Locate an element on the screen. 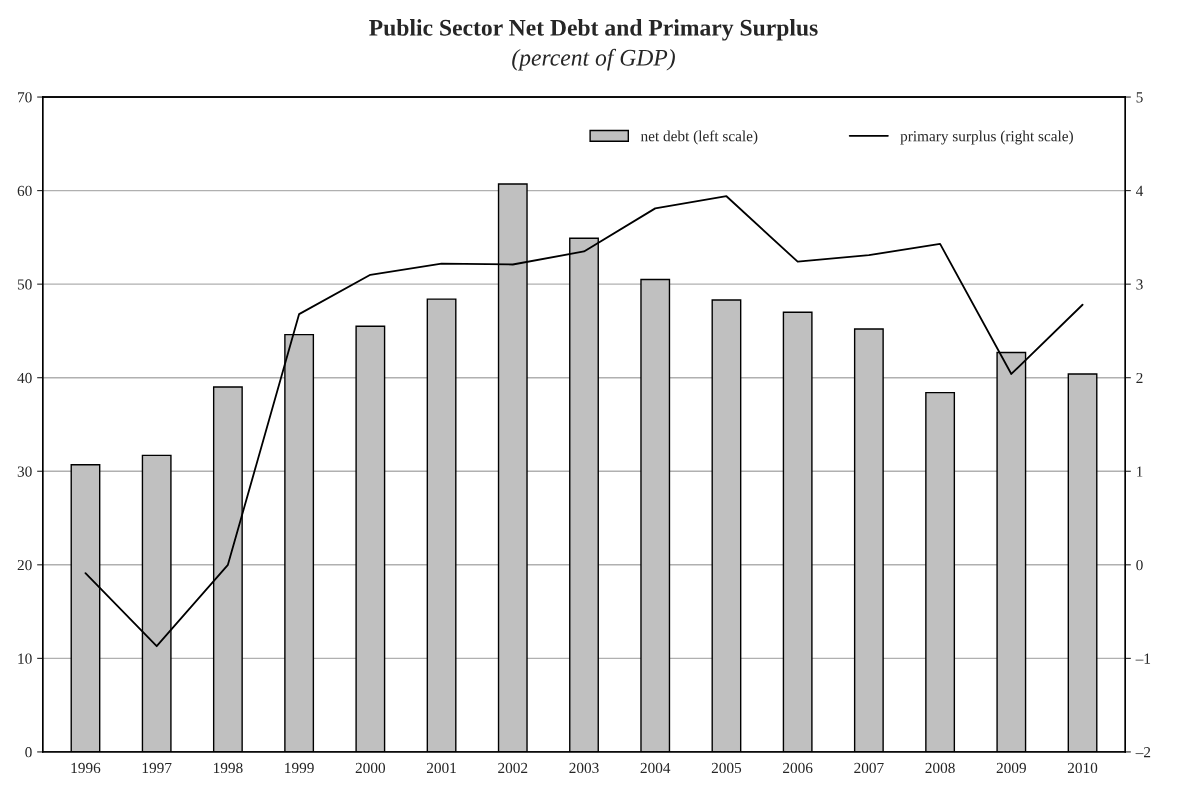 This screenshot has height=789, width=1187. y-tick-label: 0 is located at coordinates (28, 752).